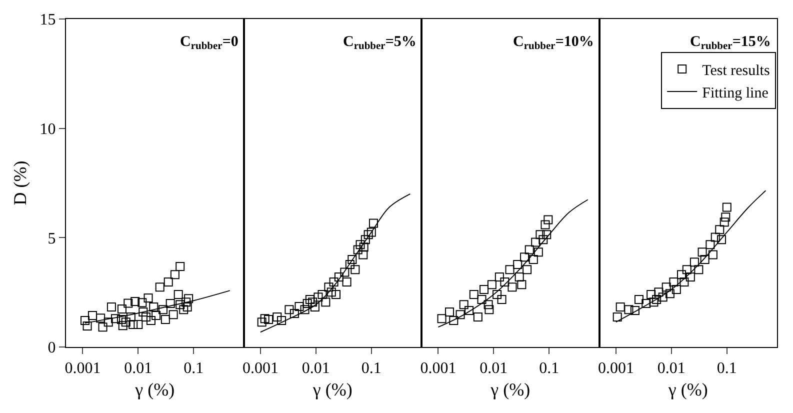  What do you see at coordinates (48, 129) in the screenshot?
I see `y-tick-label: 10` at bounding box center [48, 129].